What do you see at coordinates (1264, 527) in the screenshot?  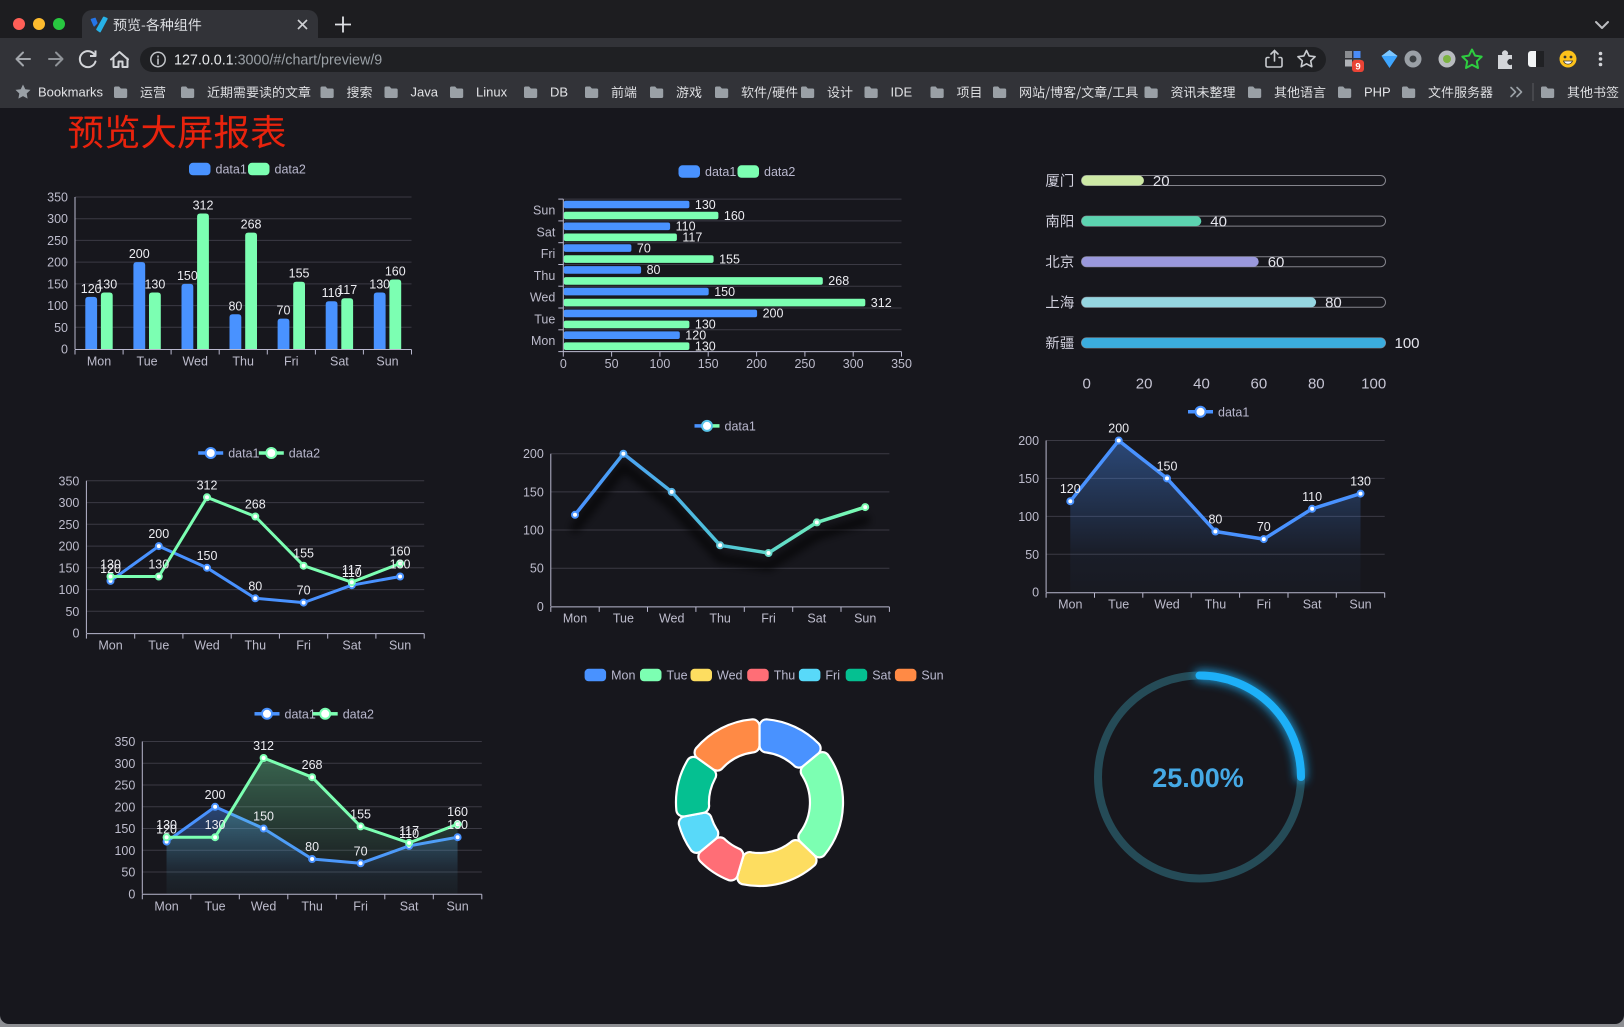 I see `svg-text: 70` at bounding box center [1264, 527].